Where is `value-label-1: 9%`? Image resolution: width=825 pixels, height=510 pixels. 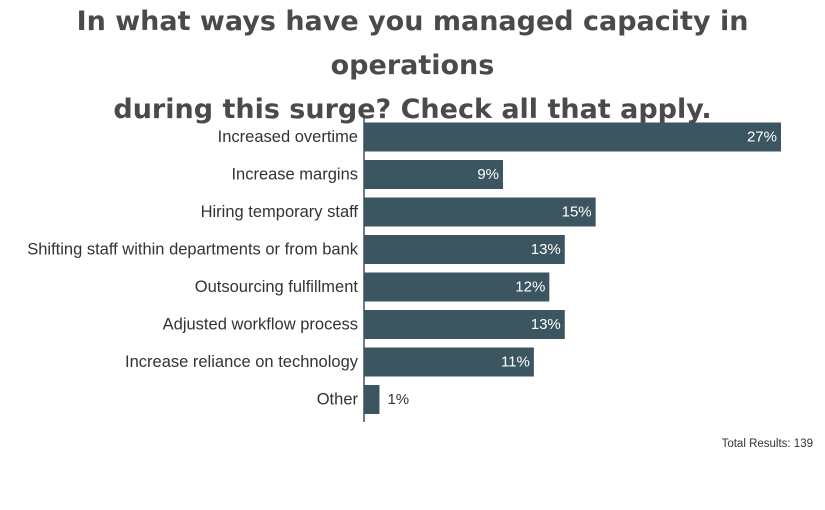 value-label-1: 9% is located at coordinates (488, 174).